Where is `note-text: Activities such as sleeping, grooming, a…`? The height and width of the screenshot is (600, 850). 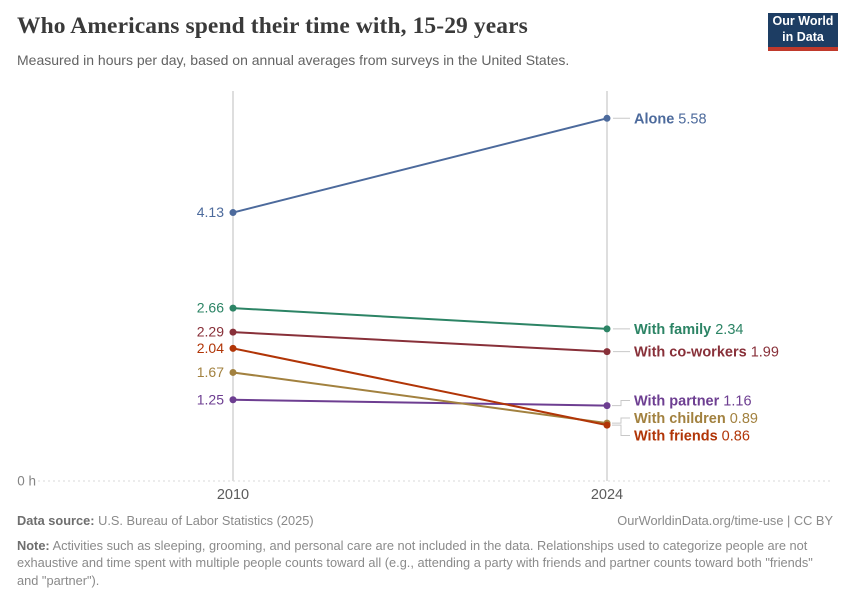
note-text: Activities such as sleeping, grooming, a… is located at coordinates (415, 563).